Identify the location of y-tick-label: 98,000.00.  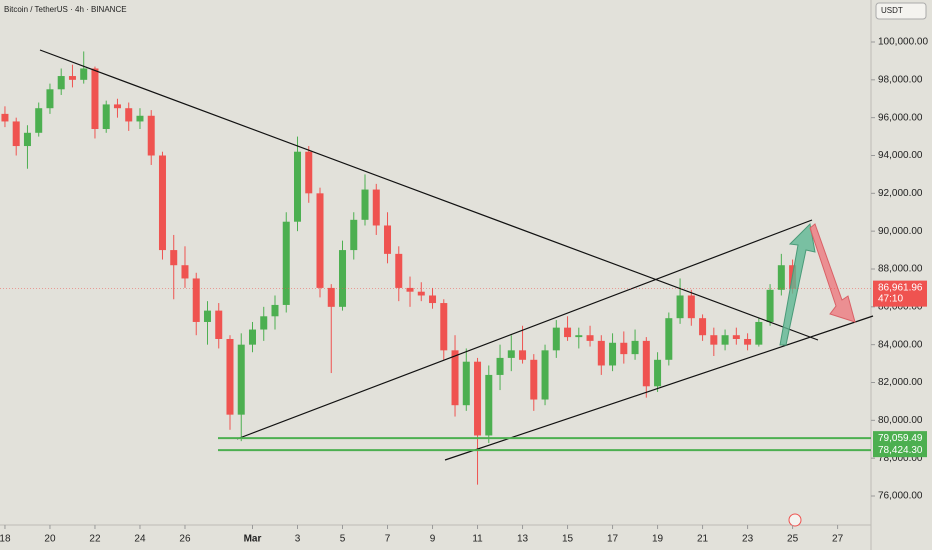
(900, 79).